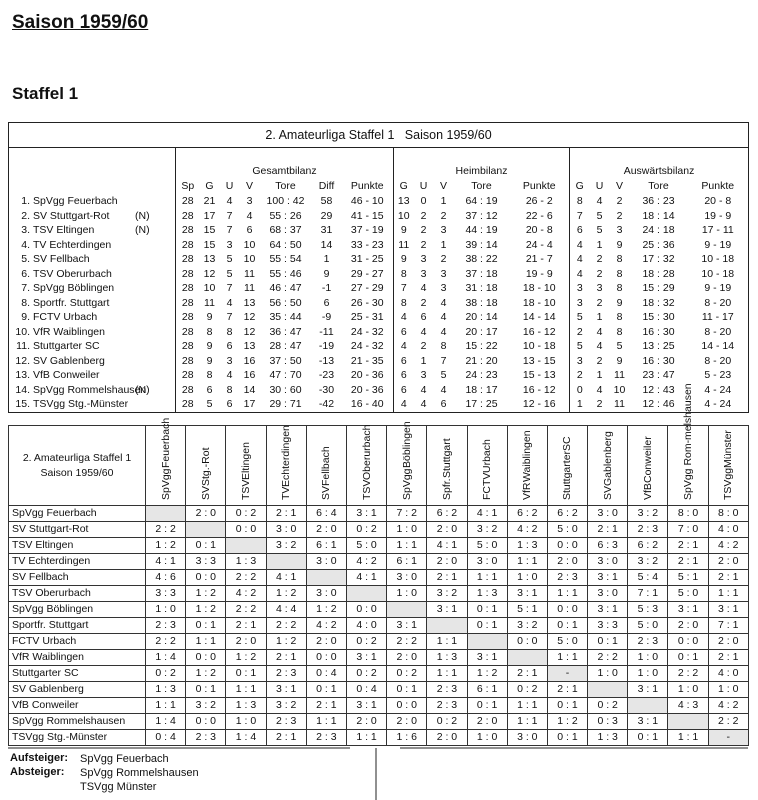 The height and width of the screenshot is (800, 758). Describe the element at coordinates (326, 288) in the screenshot. I see `stat: -1` at that location.